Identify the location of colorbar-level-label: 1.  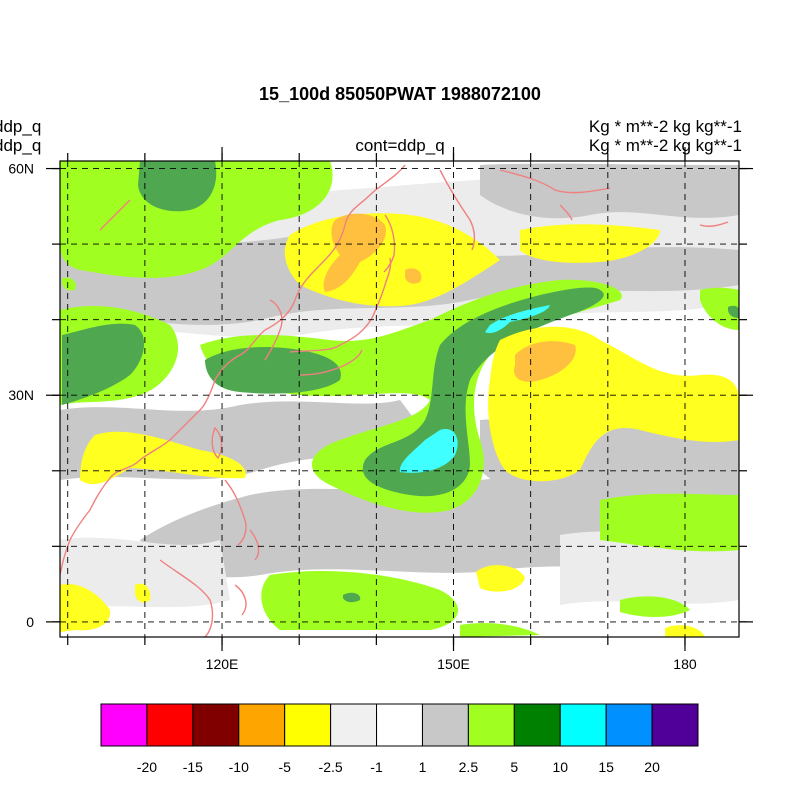
(423, 767).